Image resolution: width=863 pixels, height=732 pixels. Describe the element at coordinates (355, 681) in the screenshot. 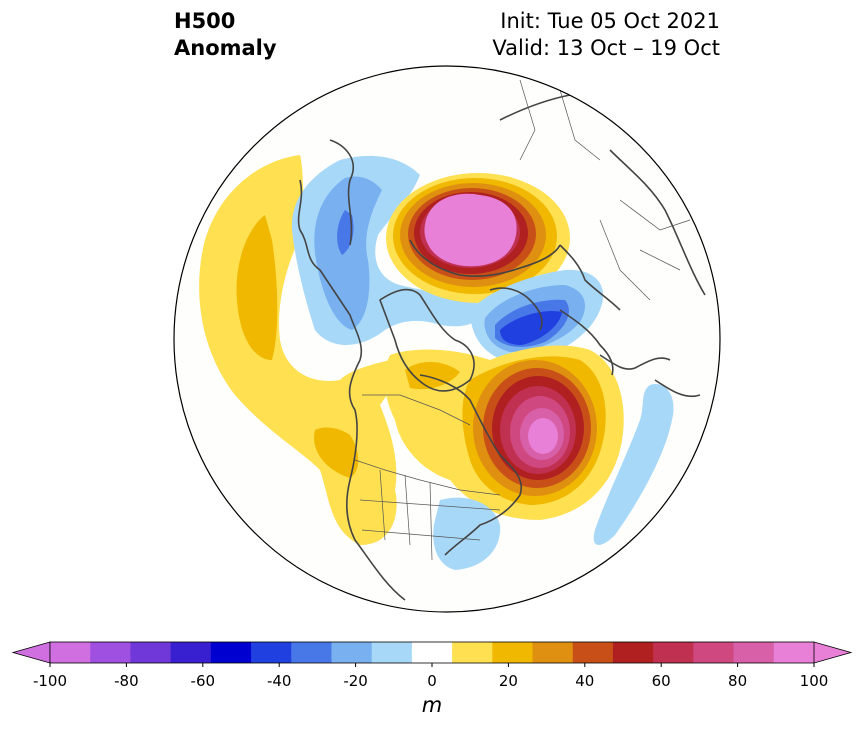

I see `colorbar-tick-label: -20` at that location.